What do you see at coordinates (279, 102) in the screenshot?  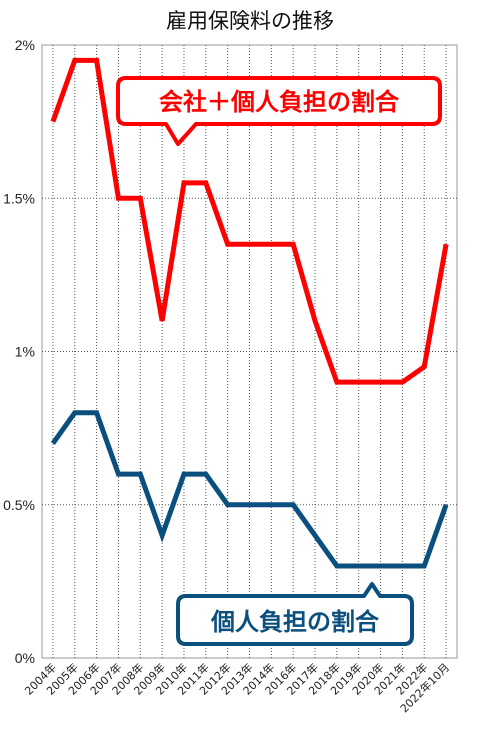 I see `callout-total-label: 会社＋個人負担の割合` at bounding box center [279, 102].